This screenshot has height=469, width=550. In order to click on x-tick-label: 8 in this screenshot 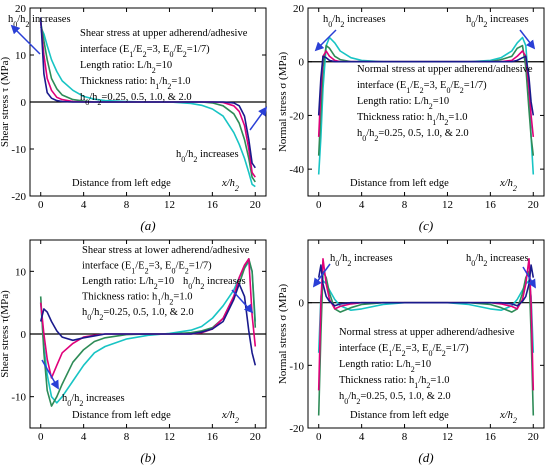, I will do `click(127, 437)`.